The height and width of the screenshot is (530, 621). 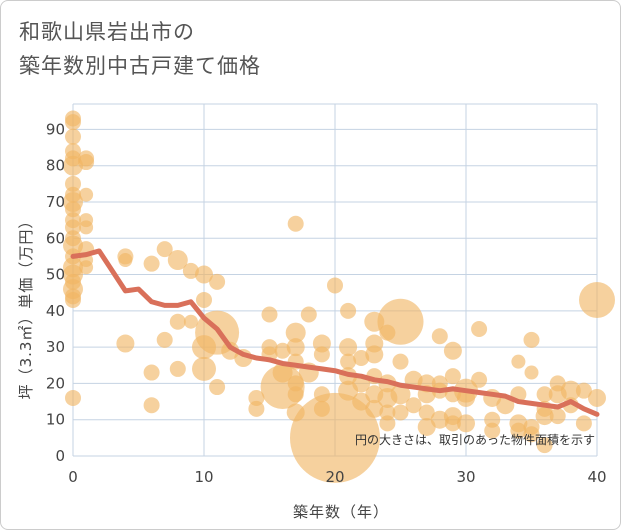 I want to click on x-tick-label: 0, so click(x=73, y=477).